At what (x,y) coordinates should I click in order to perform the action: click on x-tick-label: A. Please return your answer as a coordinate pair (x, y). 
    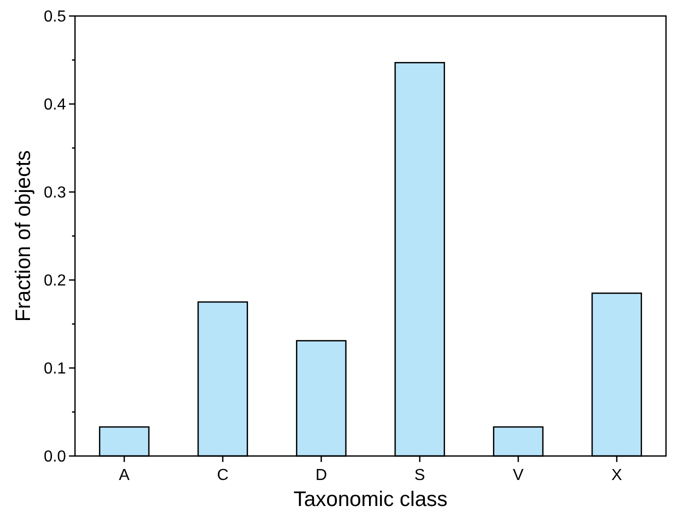
    Looking at the image, I should click on (124, 475).